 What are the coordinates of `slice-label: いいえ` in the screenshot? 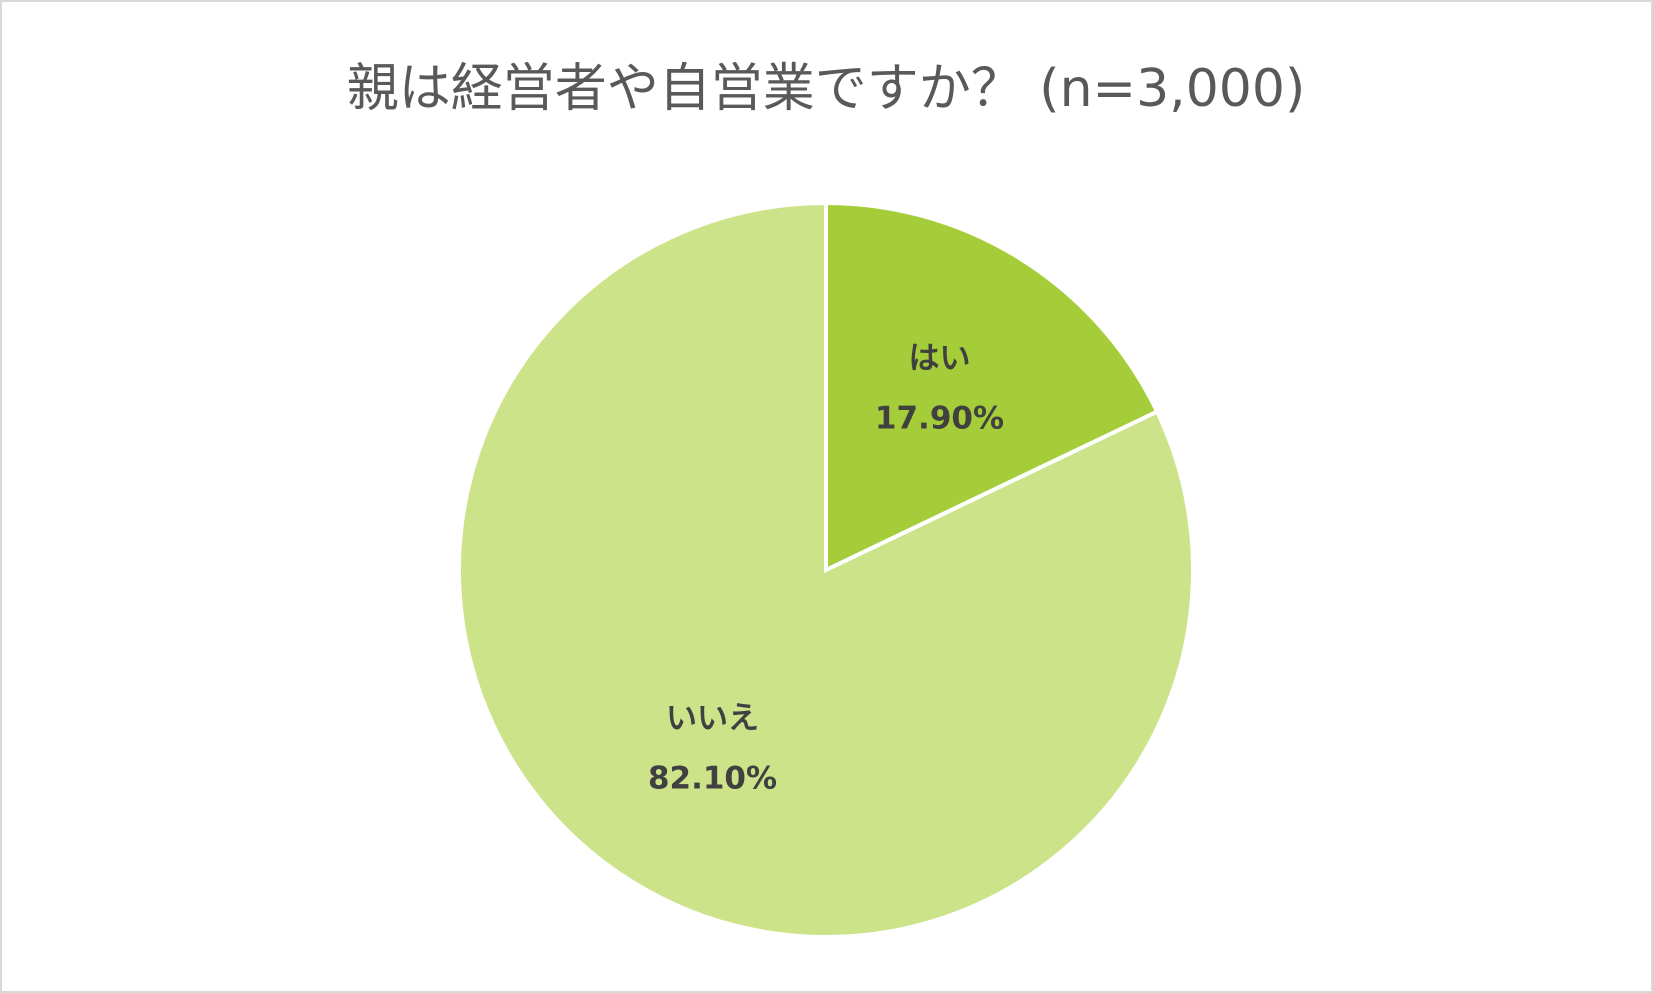 It's located at (712, 719).